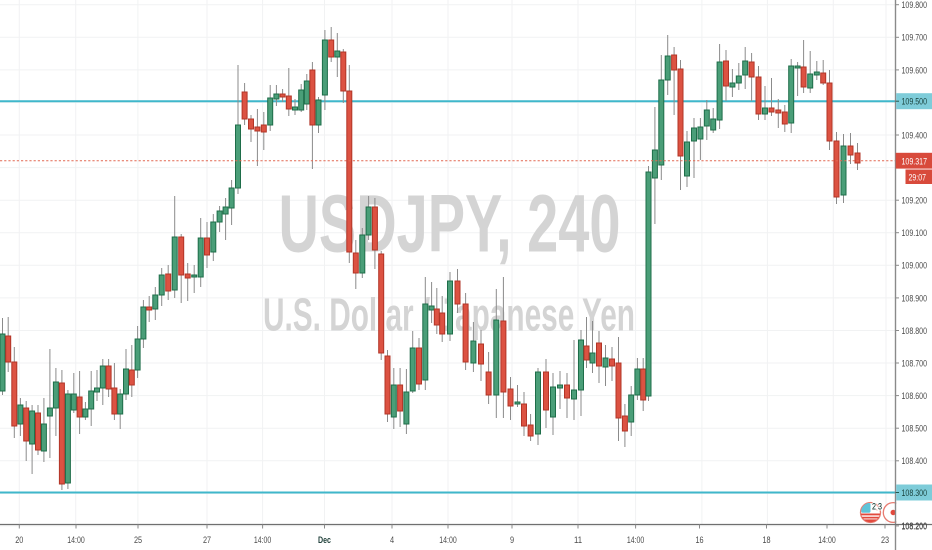 Image resolution: width=932 pixels, height=550 pixels. What do you see at coordinates (915, 102) in the screenshot?
I see `svg-text: 109.500` at bounding box center [915, 102].